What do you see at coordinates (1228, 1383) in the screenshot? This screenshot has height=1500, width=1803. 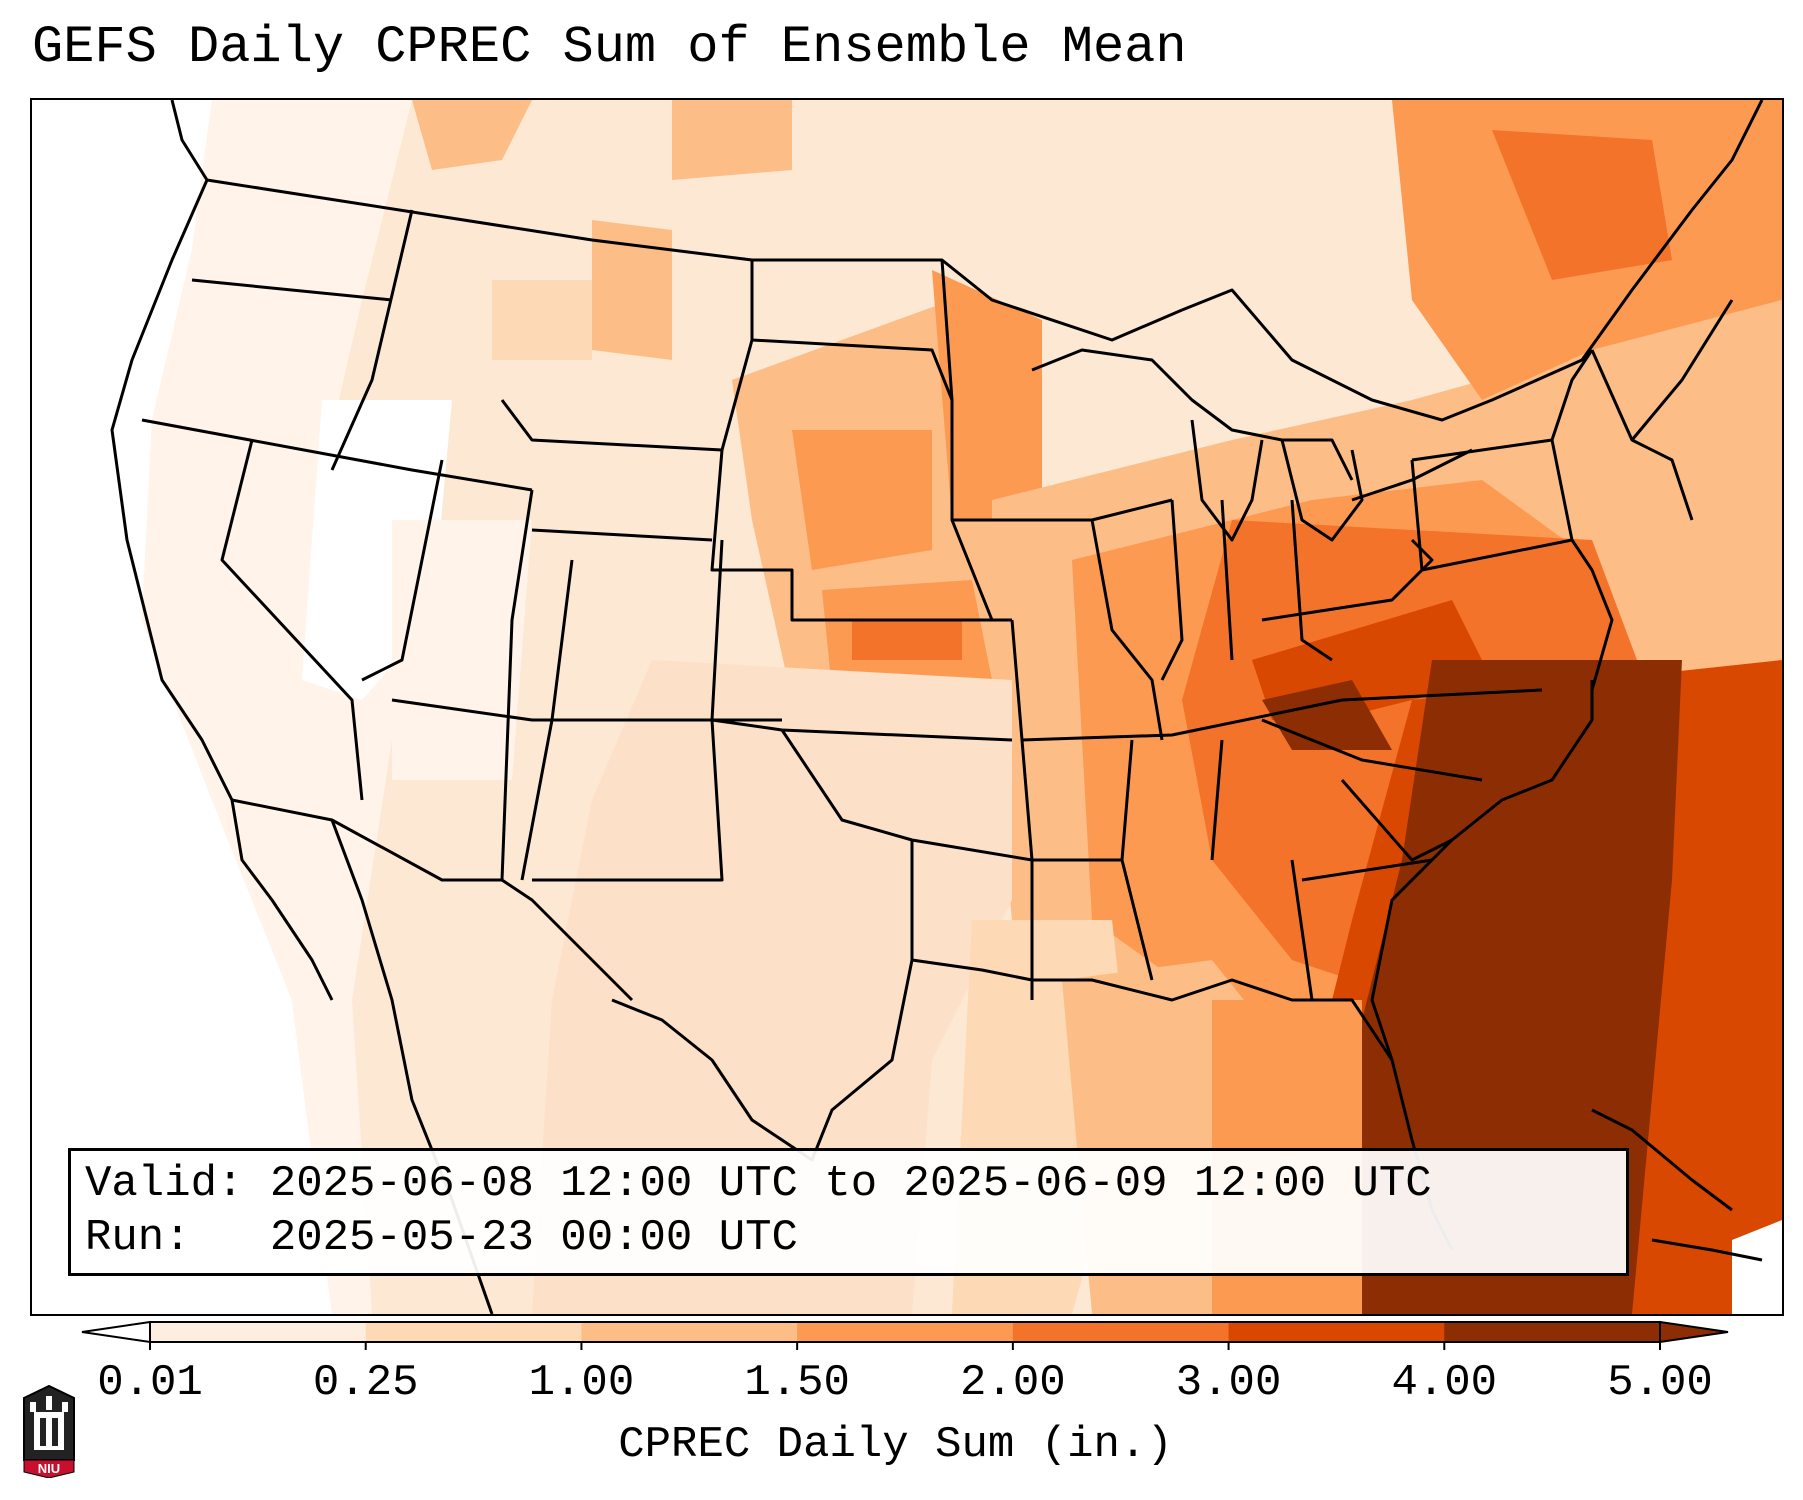 I see `colorbar-tick-label: 3.00` at bounding box center [1228, 1383].